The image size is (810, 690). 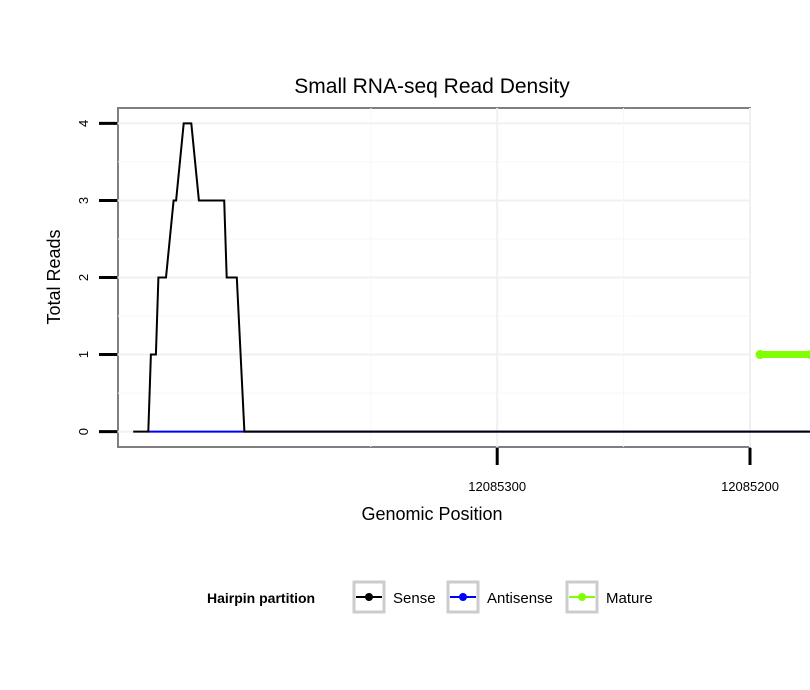 What do you see at coordinates (83, 277) in the screenshot?
I see `y-tick-label: 2` at bounding box center [83, 277].